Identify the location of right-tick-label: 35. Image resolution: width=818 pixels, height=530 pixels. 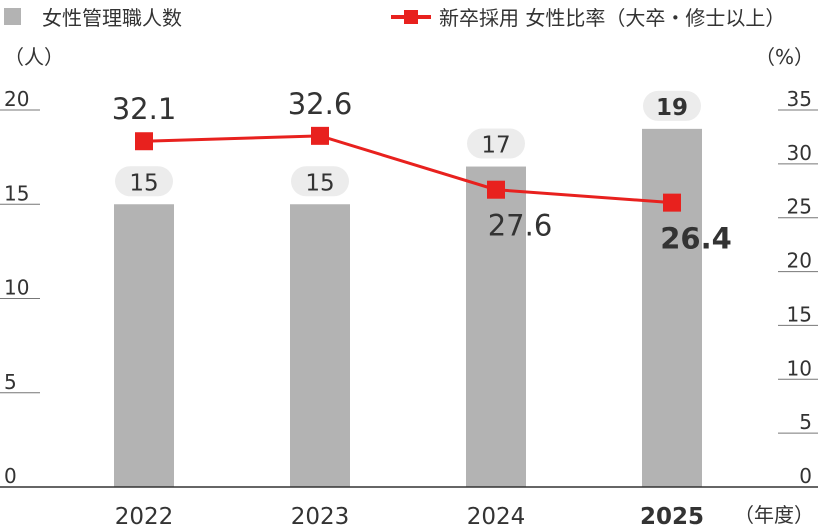
(799, 99).